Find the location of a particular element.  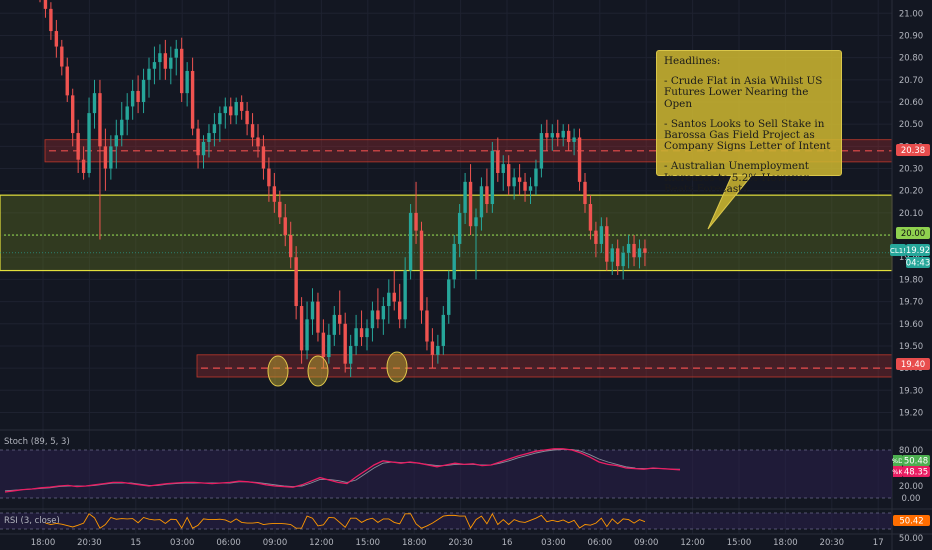

stoch-pane: Stoch (89, 5, 3) is located at coordinates (446, 468).